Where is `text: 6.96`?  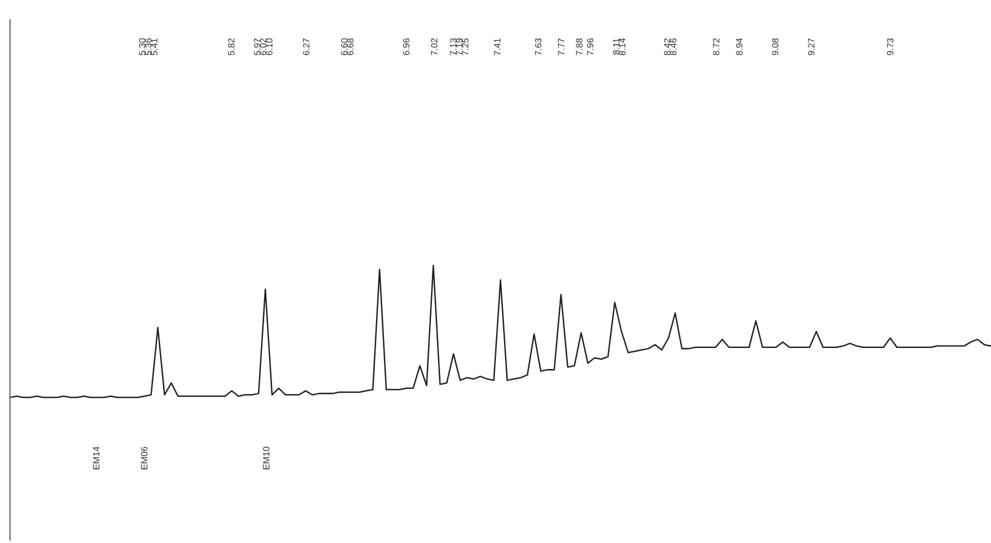 text: 6.96 is located at coordinates (406, 47).